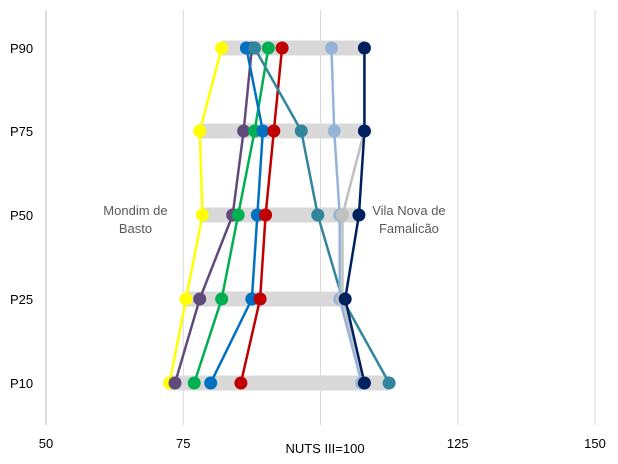 The image size is (618, 464). Describe the element at coordinates (175, 383) in the screenshot. I see `point-series-2-p10` at that location.